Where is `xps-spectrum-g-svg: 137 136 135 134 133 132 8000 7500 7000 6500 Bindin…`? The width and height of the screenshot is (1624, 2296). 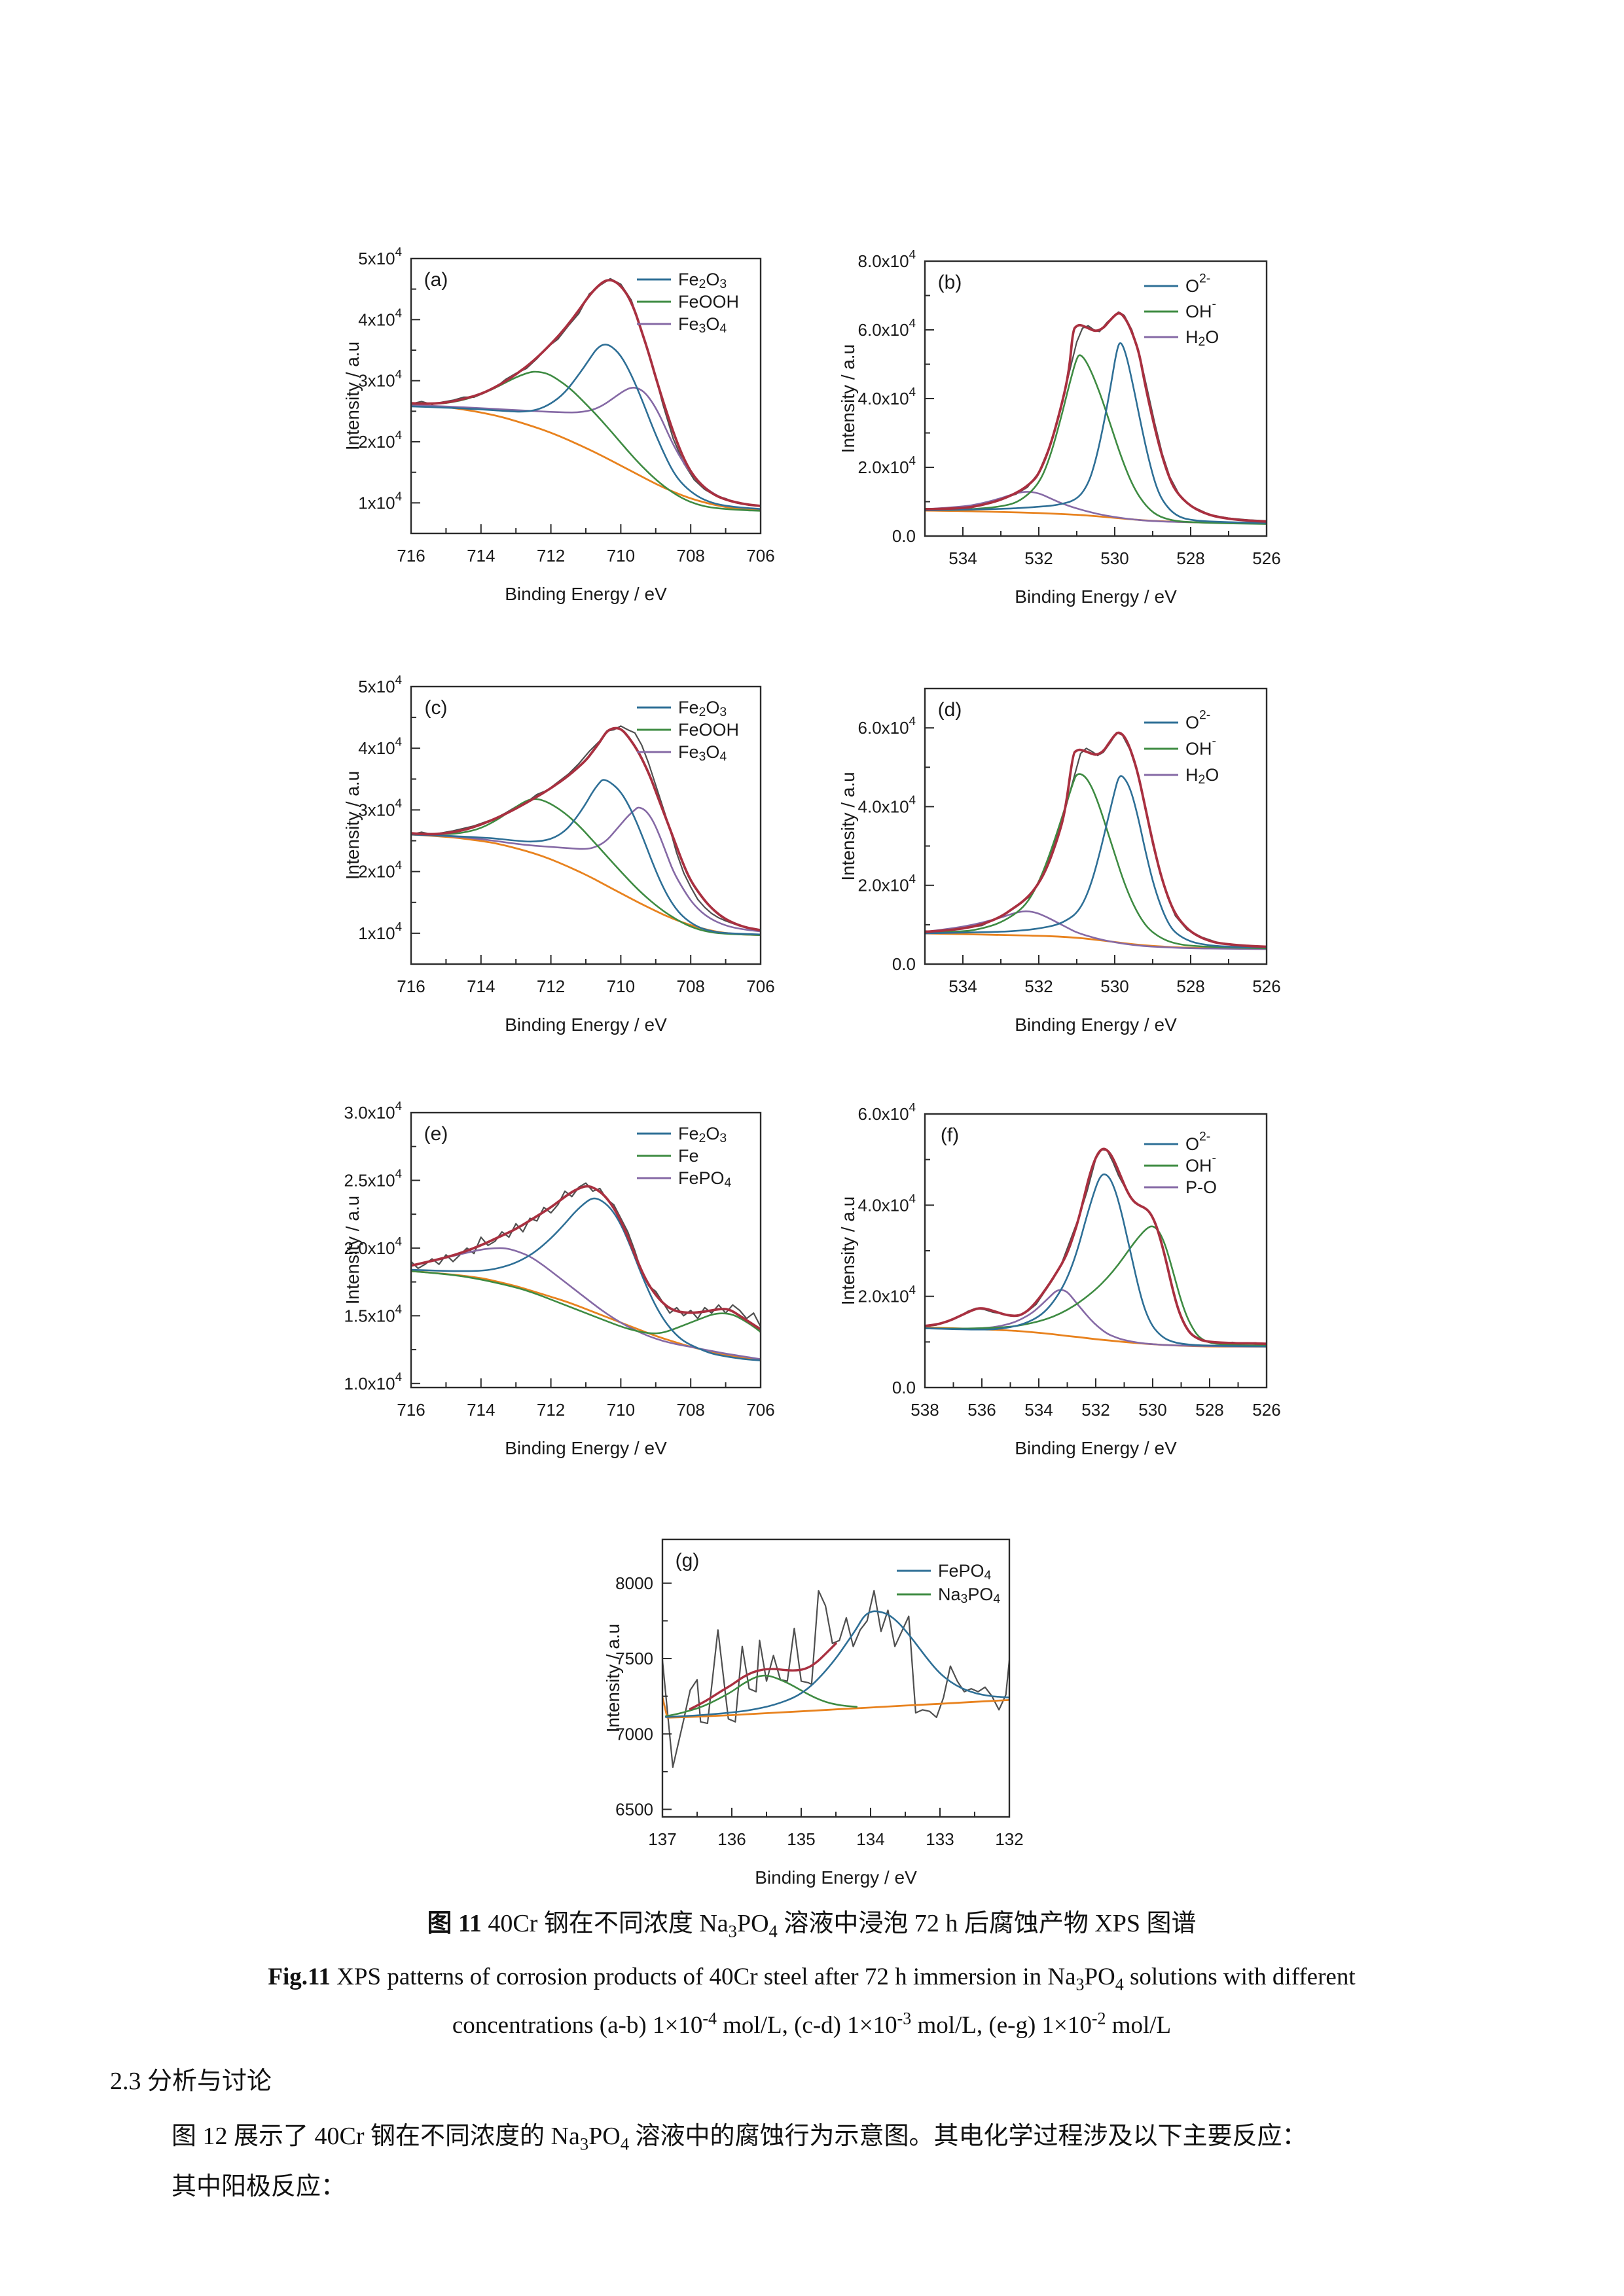 xps-spectrum-g-svg: 137 136 135 134 133 132 8000 7500 7000 6500 Bindin… is located at coordinates (813, 1713).